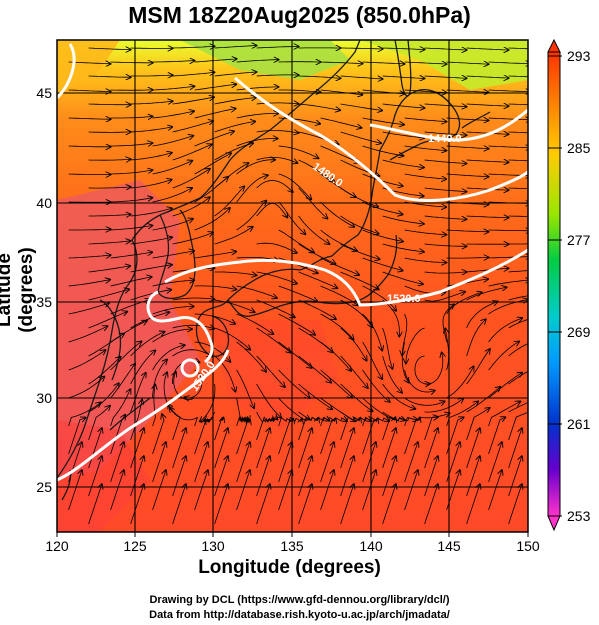 The width and height of the screenshot is (599, 625). I want to click on colorbar-tick-label: 261, so click(579, 424).